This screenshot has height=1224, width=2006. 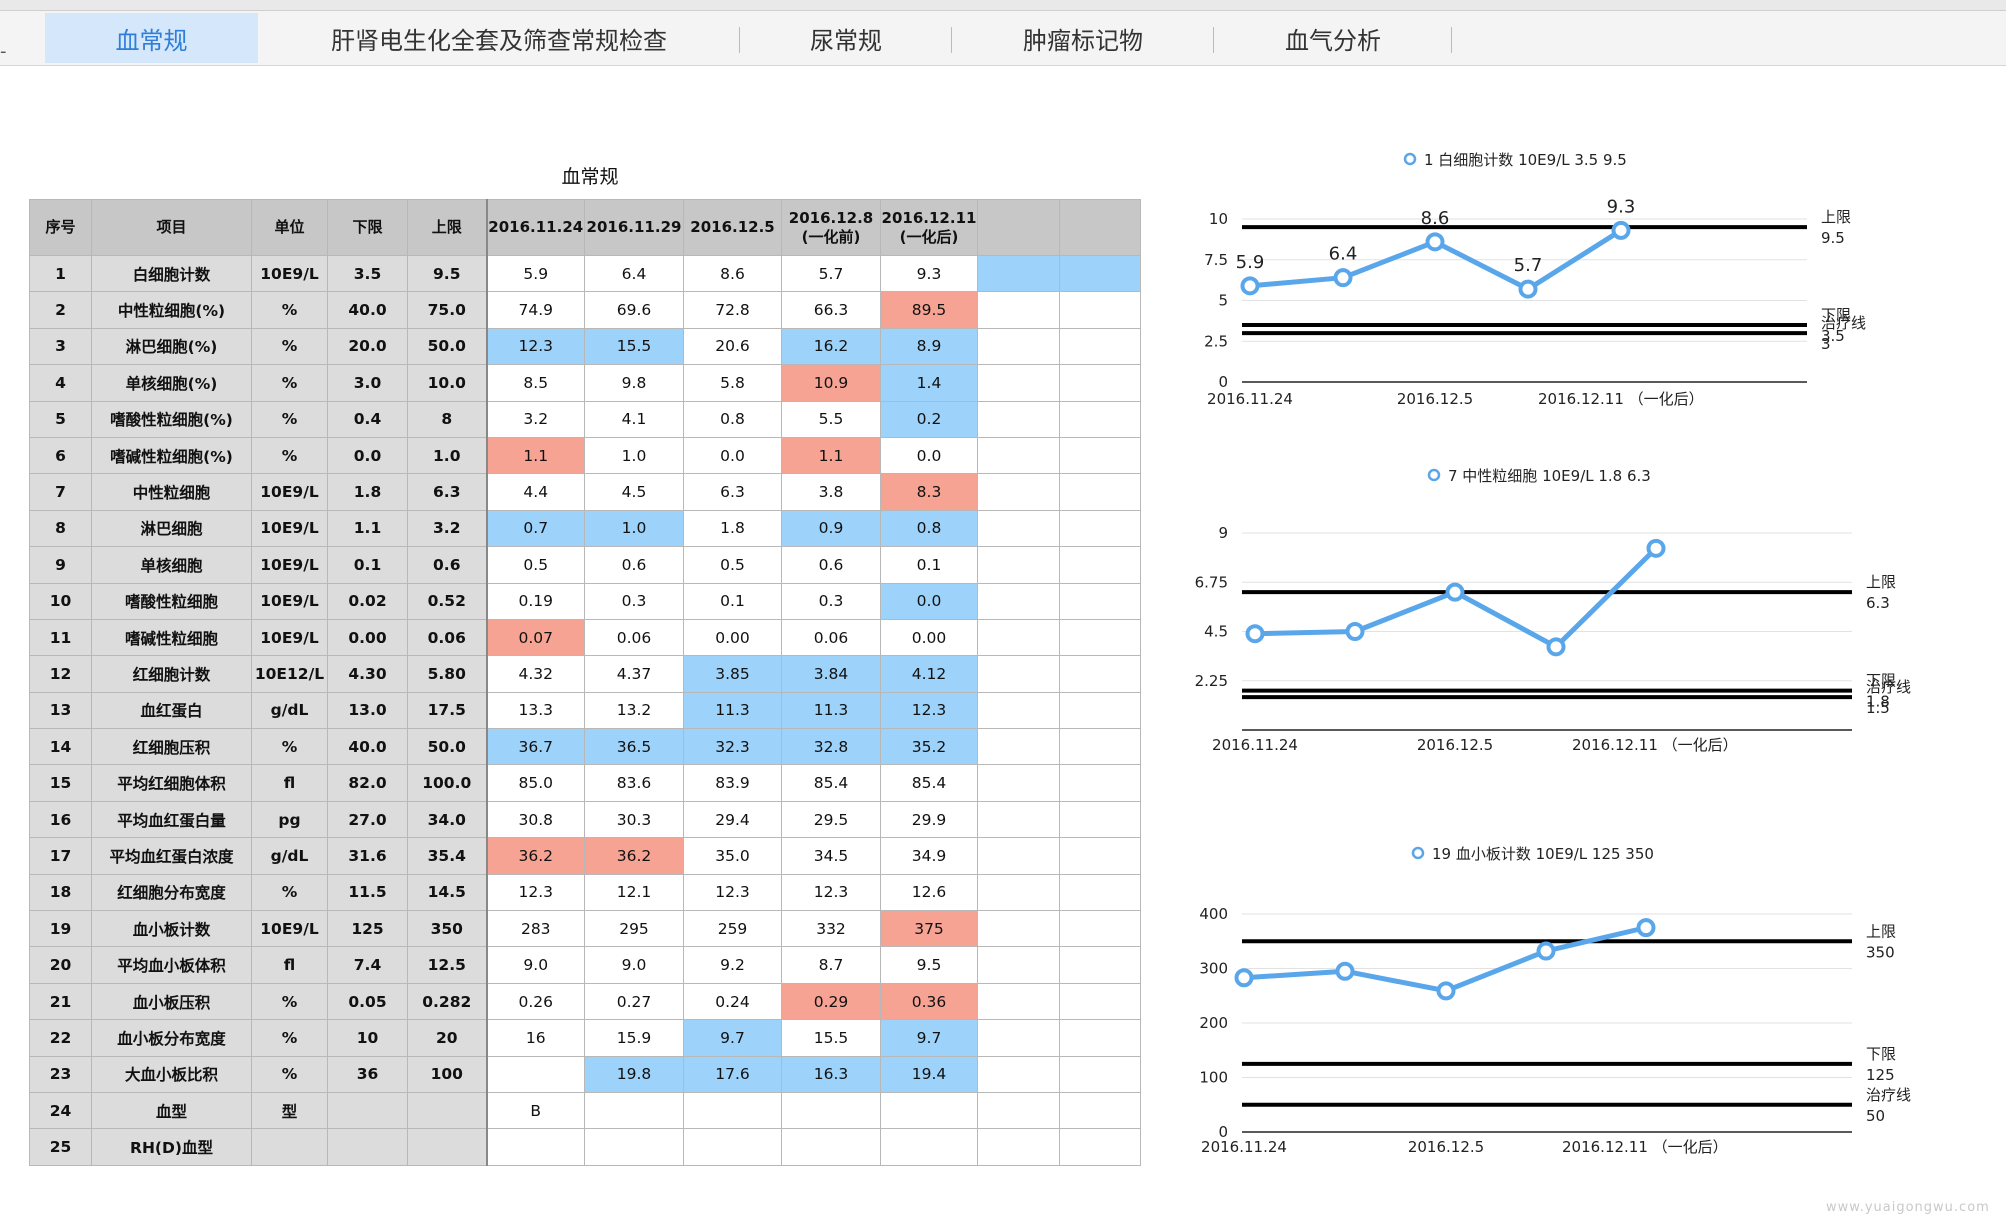 I want to click on value-cell: 15.9, so click(x=634, y=1038).